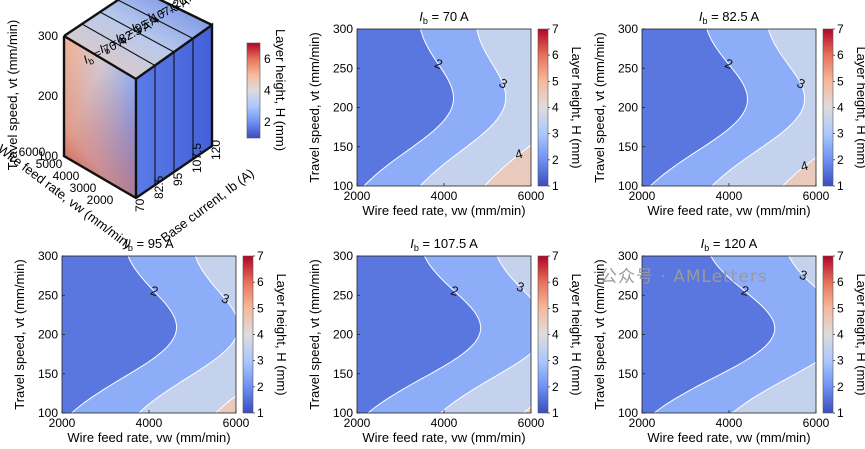 Image resolution: width=865 pixels, height=449 pixels. I want to click on panel-title: Ib = 120 A, so click(729, 244).